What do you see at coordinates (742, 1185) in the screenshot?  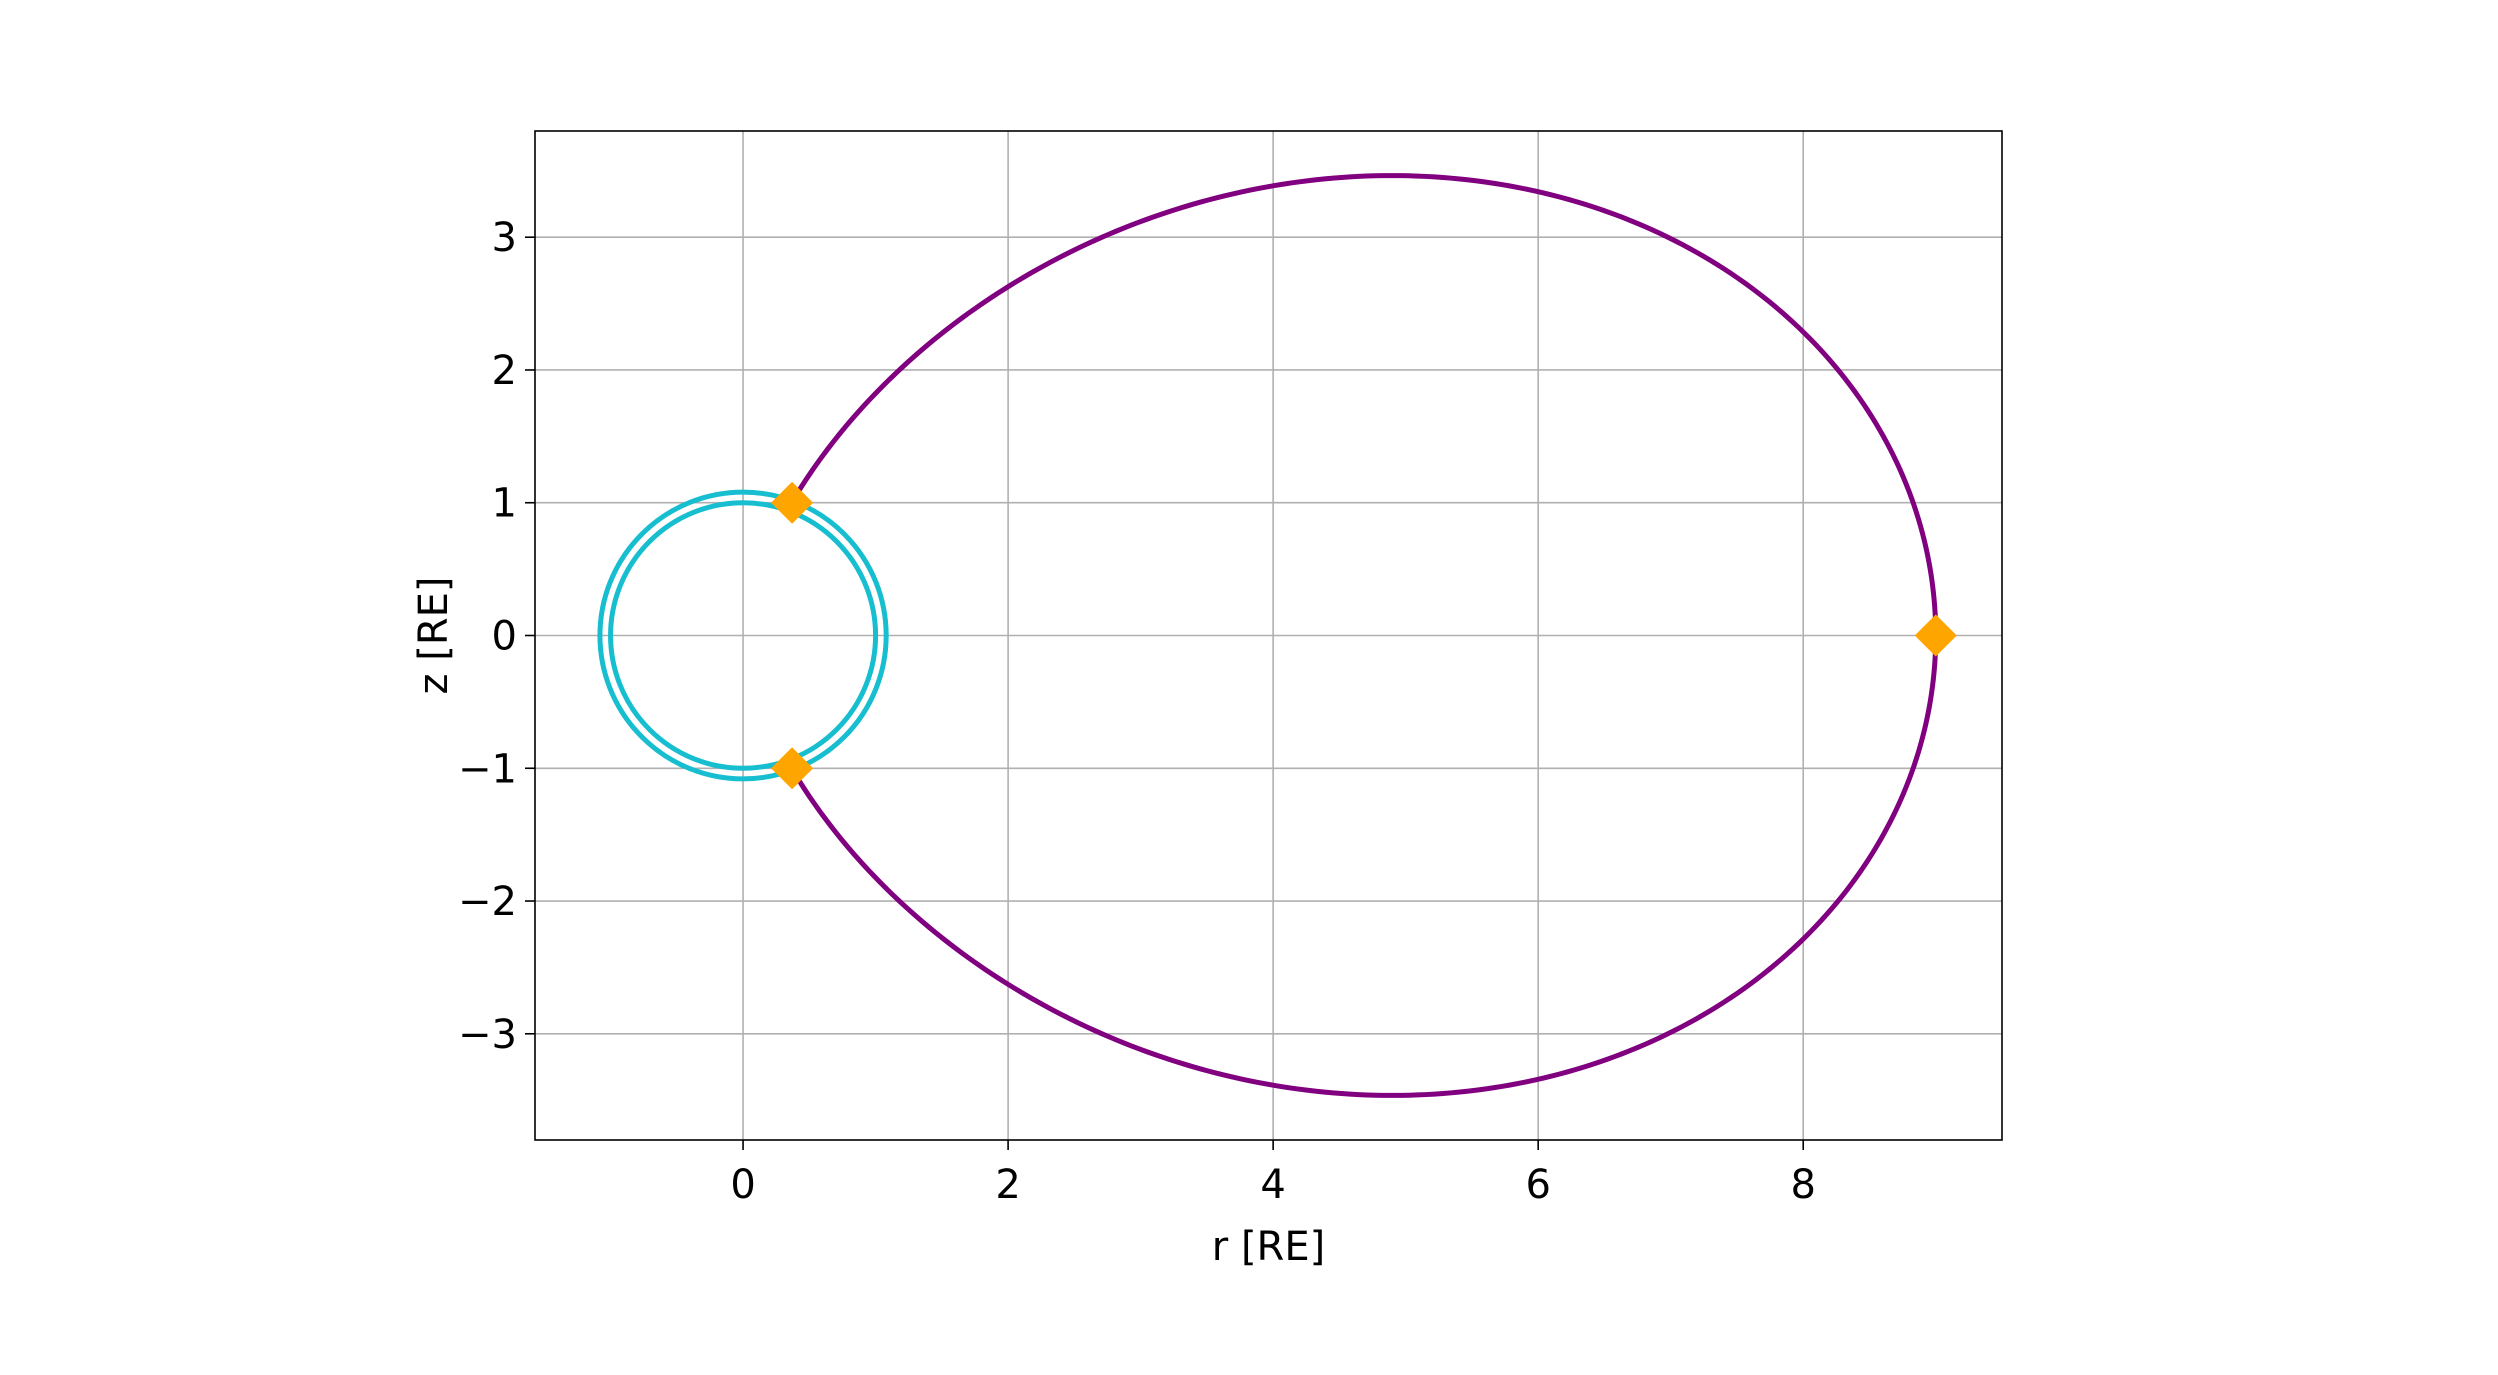 I see `x-tick-label: 0` at bounding box center [742, 1185].